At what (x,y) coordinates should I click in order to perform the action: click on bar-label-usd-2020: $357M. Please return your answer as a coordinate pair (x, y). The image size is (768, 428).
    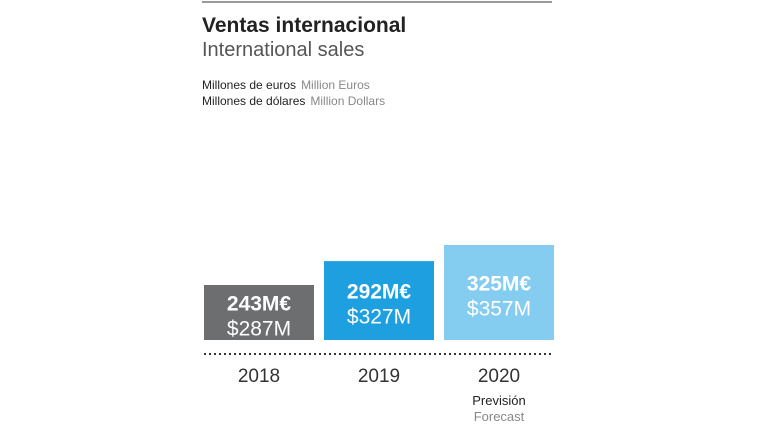
    Looking at the image, I should click on (499, 309).